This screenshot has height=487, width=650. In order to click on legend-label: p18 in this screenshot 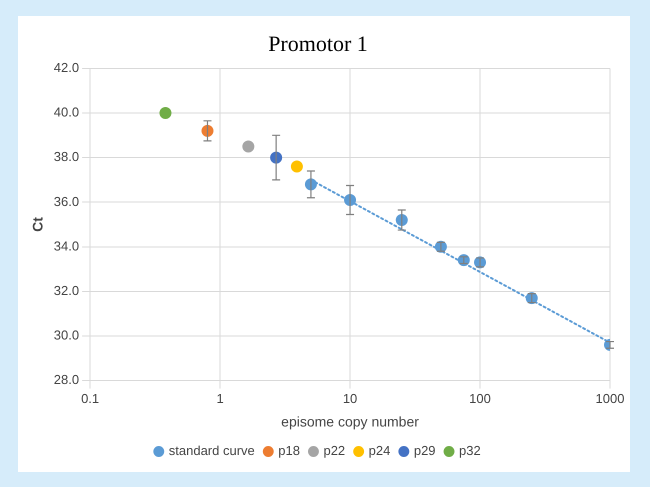, I will do `click(289, 450)`.